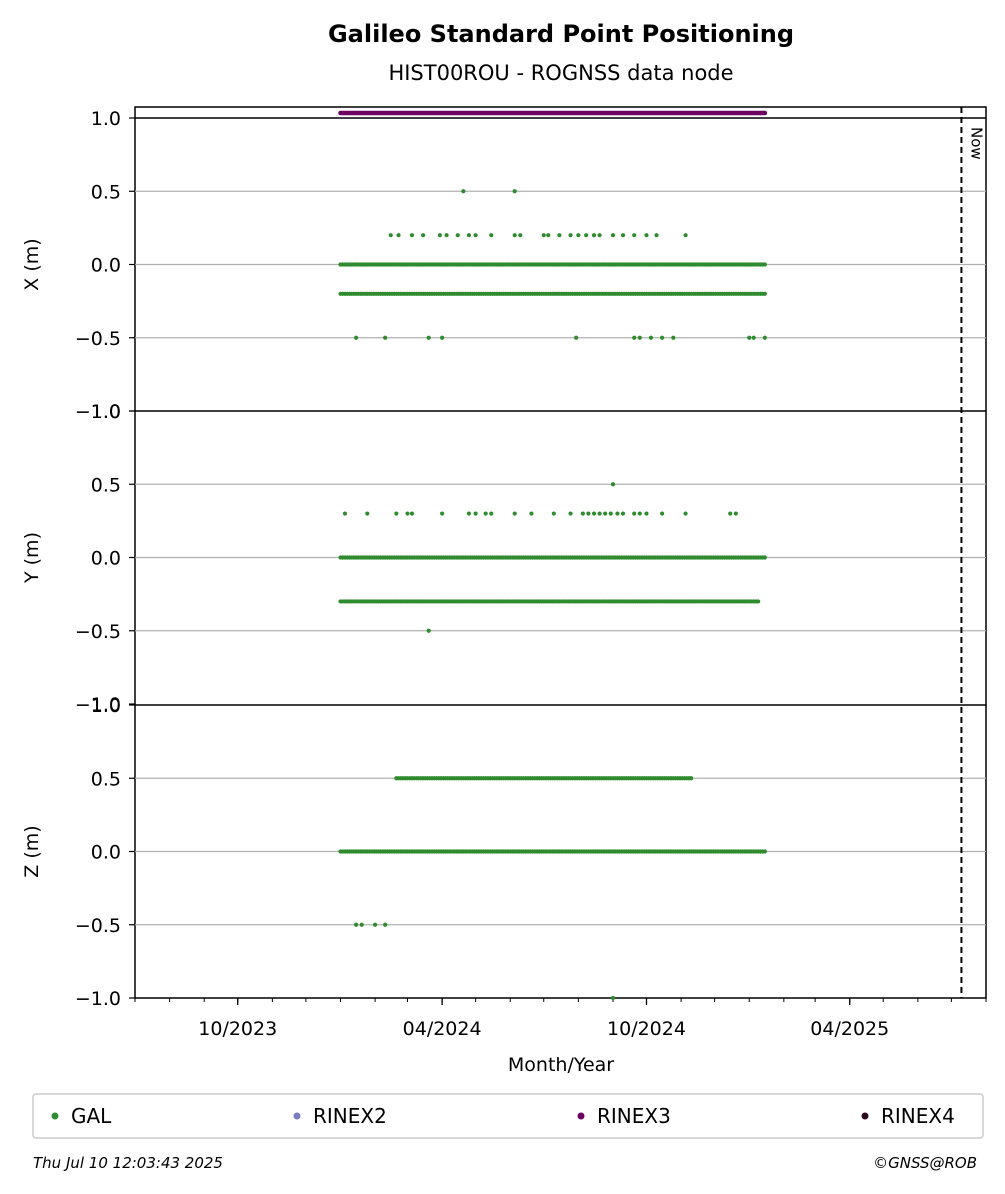 This screenshot has height=1194, width=1005. I want to click on legend-marker-rinex3, so click(581, 1116).